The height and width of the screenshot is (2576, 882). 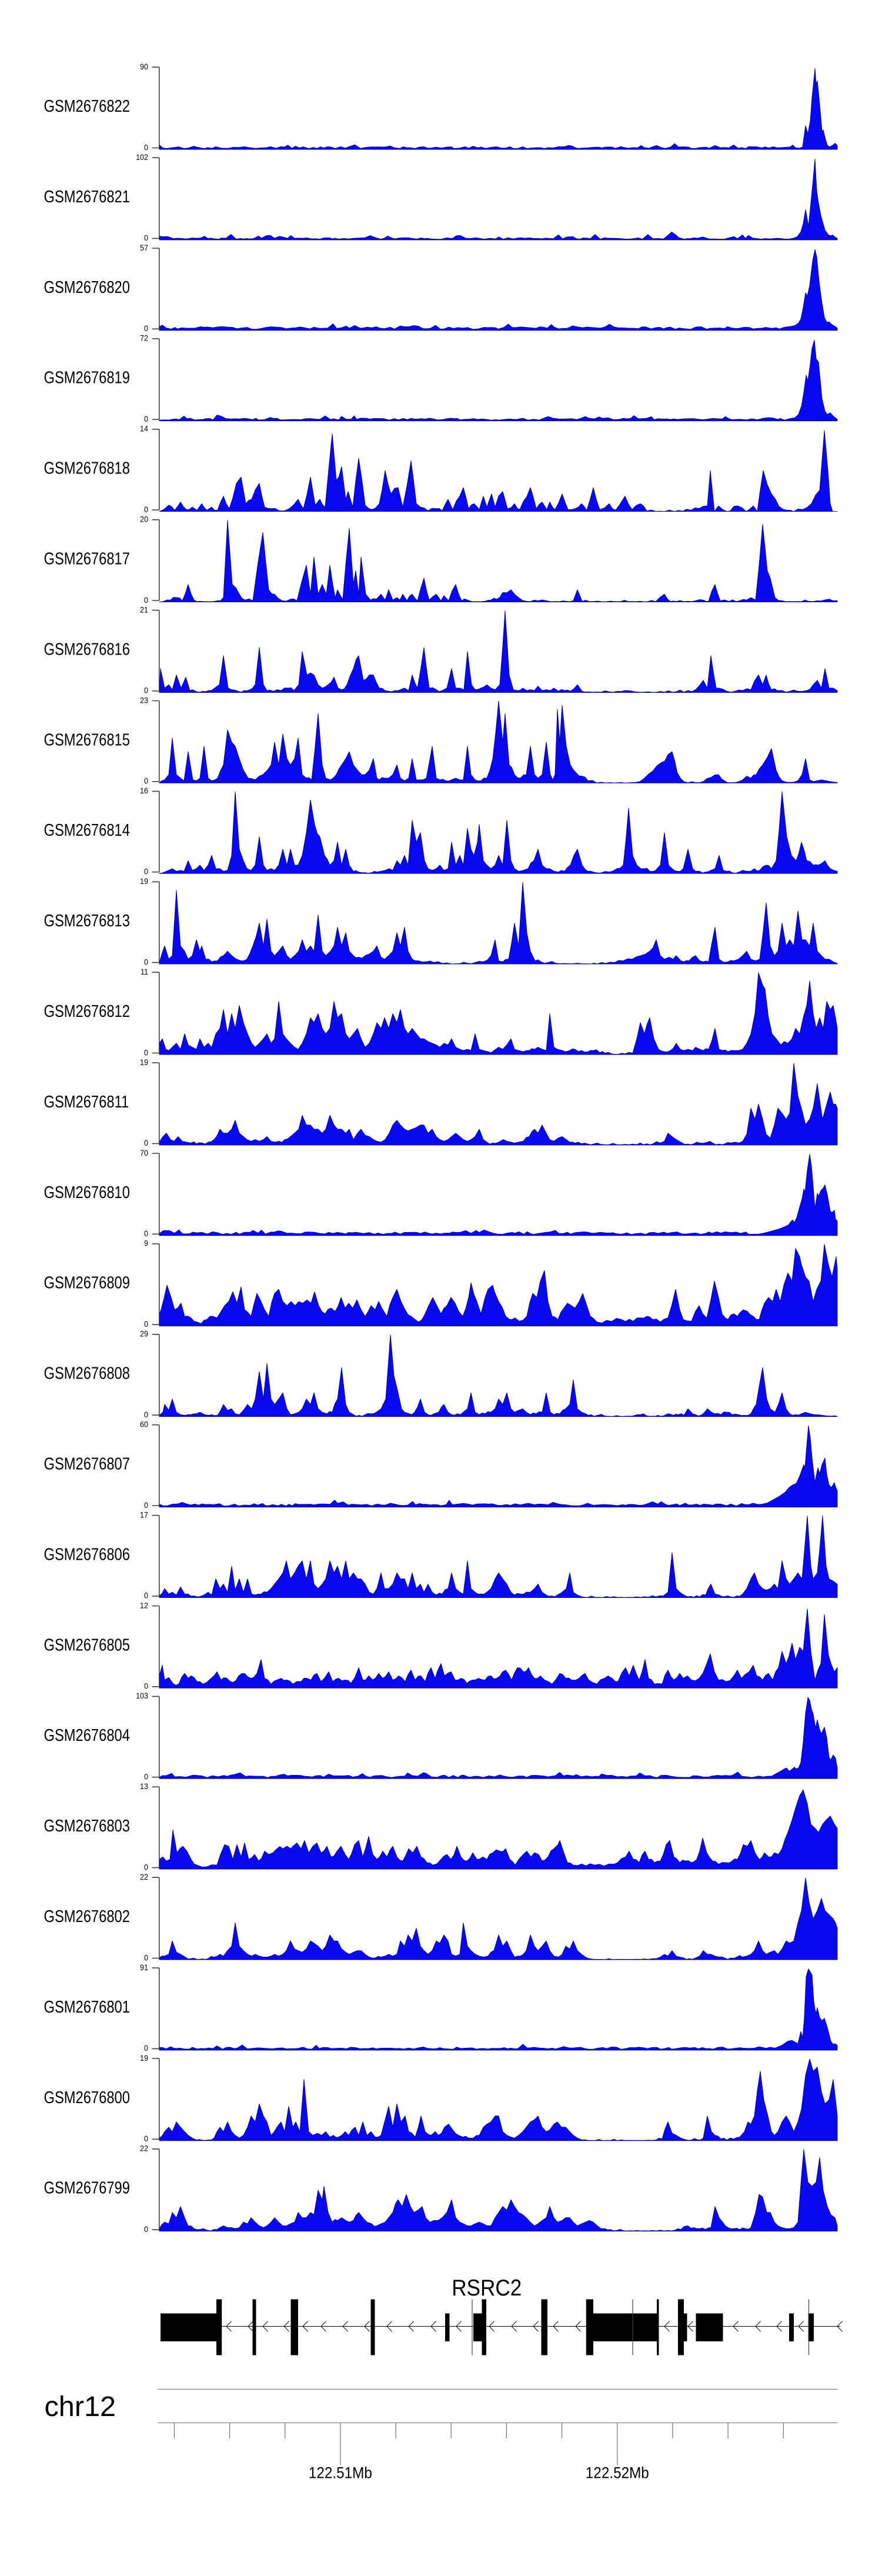 What do you see at coordinates (87, 1011) in the screenshot?
I see `svg-text: GSM2676812` at bounding box center [87, 1011].